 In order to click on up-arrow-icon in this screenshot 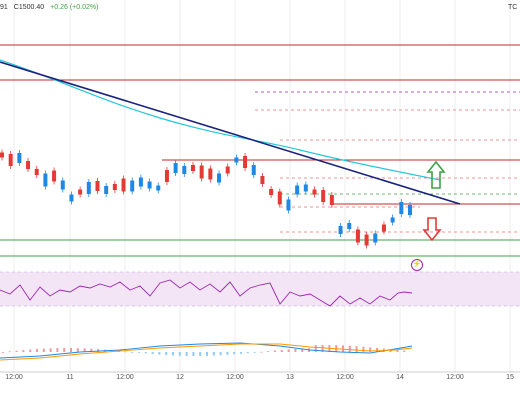, I will do `click(436, 174)`.